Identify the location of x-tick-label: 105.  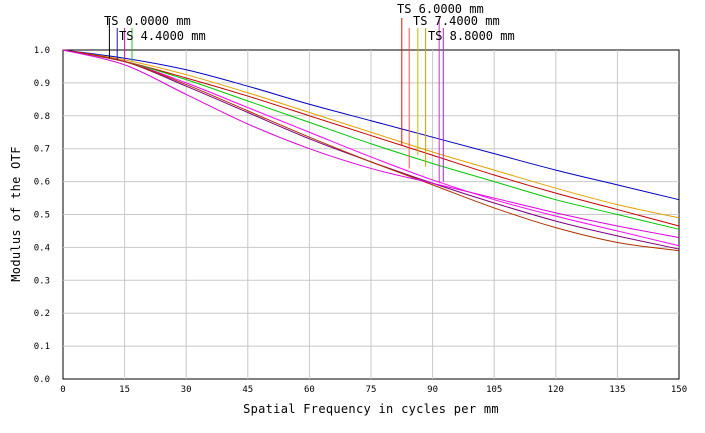
(494, 390).